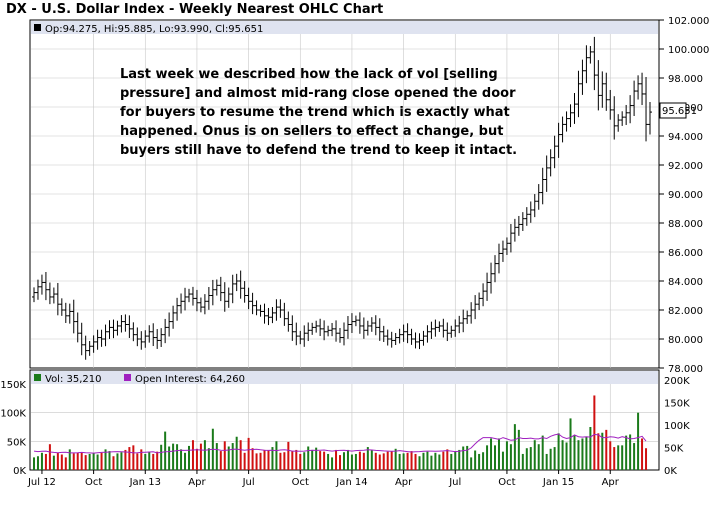 This screenshot has height=511, width=716. What do you see at coordinates (685, 137) in the screenshot?
I see `price-tick-label: 94.000` at bounding box center [685, 137].